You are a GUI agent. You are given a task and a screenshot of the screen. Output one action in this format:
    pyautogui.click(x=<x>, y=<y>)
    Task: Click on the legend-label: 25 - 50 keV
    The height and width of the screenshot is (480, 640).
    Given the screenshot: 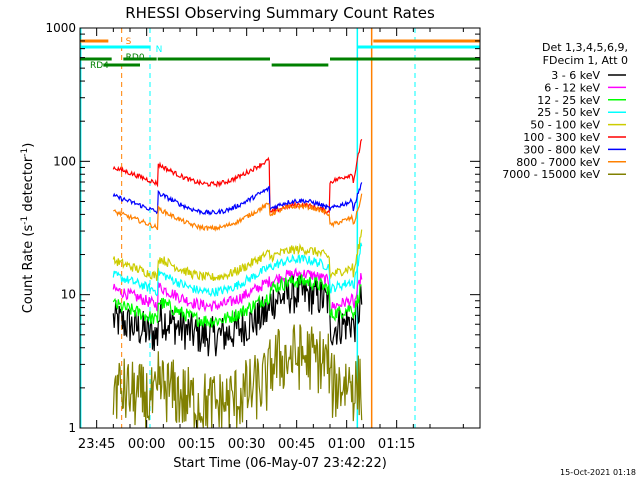 What is the action you would take?
    pyautogui.click(x=568, y=112)
    